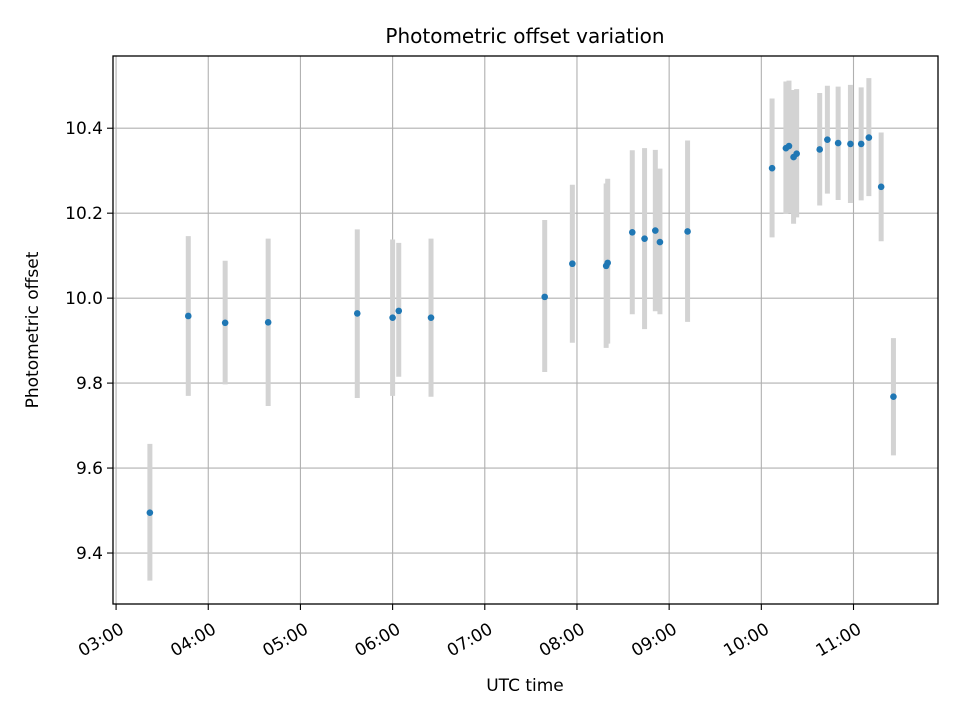 This screenshot has height=720, width=960. What do you see at coordinates (89, 384) in the screenshot?
I see `y-tick-label: 9.8` at bounding box center [89, 384].